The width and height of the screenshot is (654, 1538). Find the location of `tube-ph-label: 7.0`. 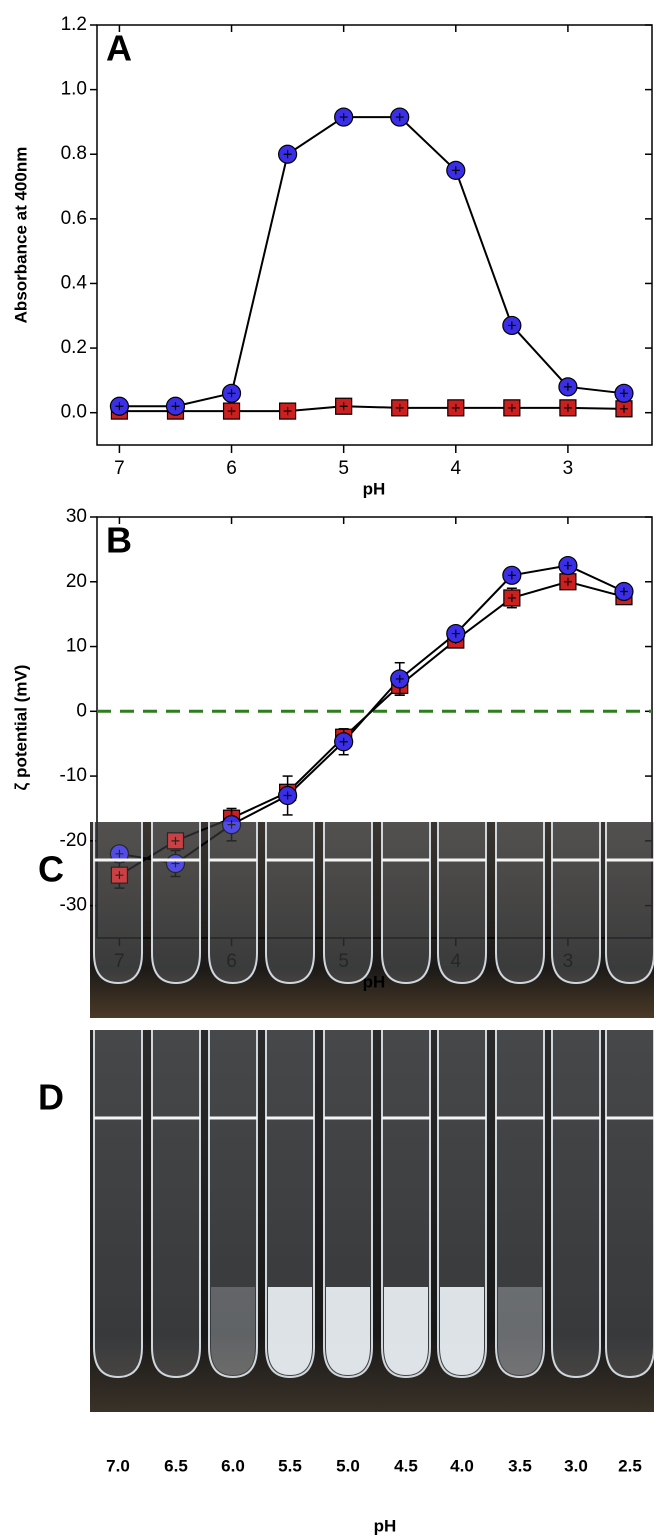

tube-ph-label: 7.0 is located at coordinates (118, 1465).